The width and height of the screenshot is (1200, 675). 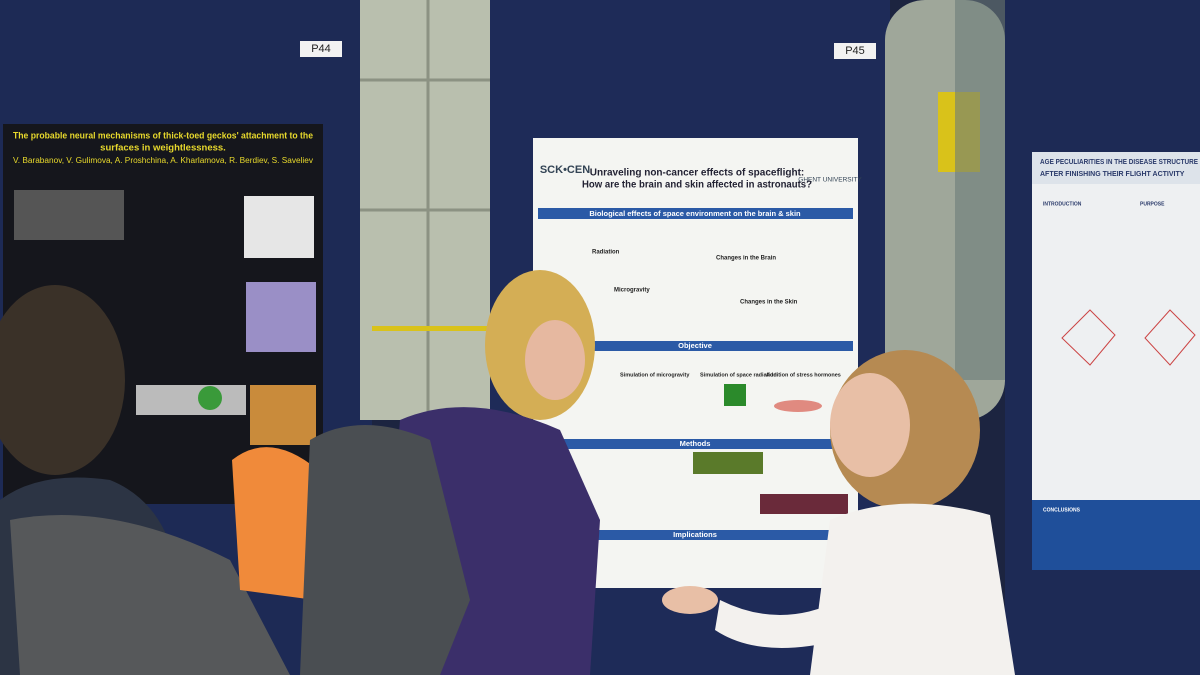 I want to click on board-label: P44, so click(x=321, y=49).